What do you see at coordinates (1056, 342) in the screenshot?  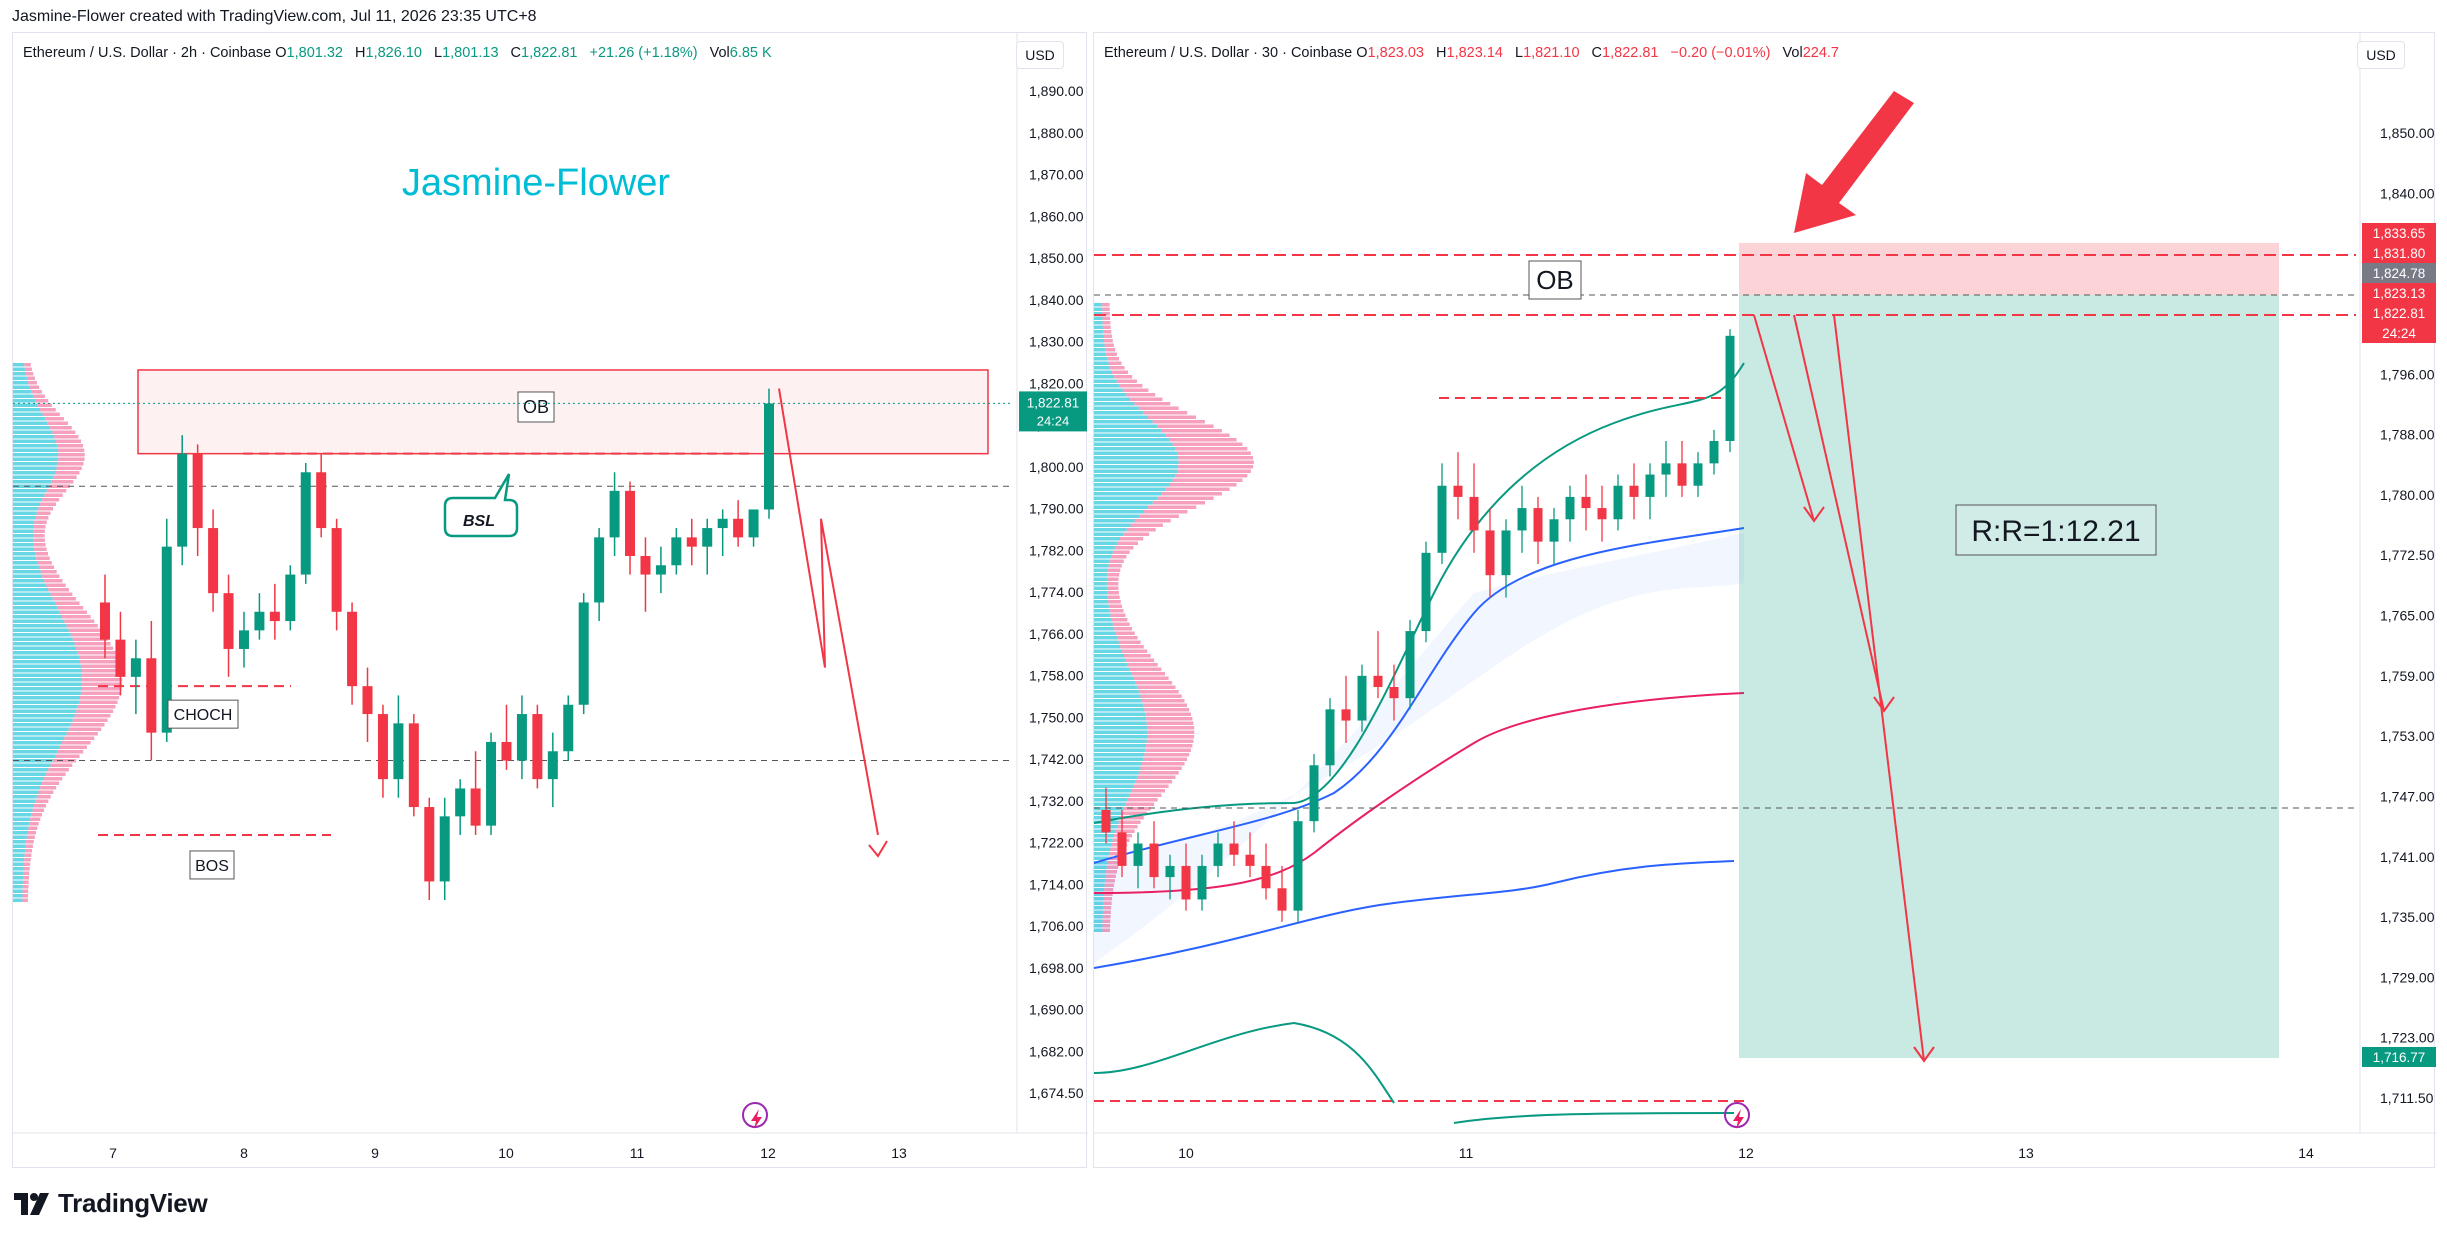 I see `price-tick-label: 1,830.00` at bounding box center [1056, 342].